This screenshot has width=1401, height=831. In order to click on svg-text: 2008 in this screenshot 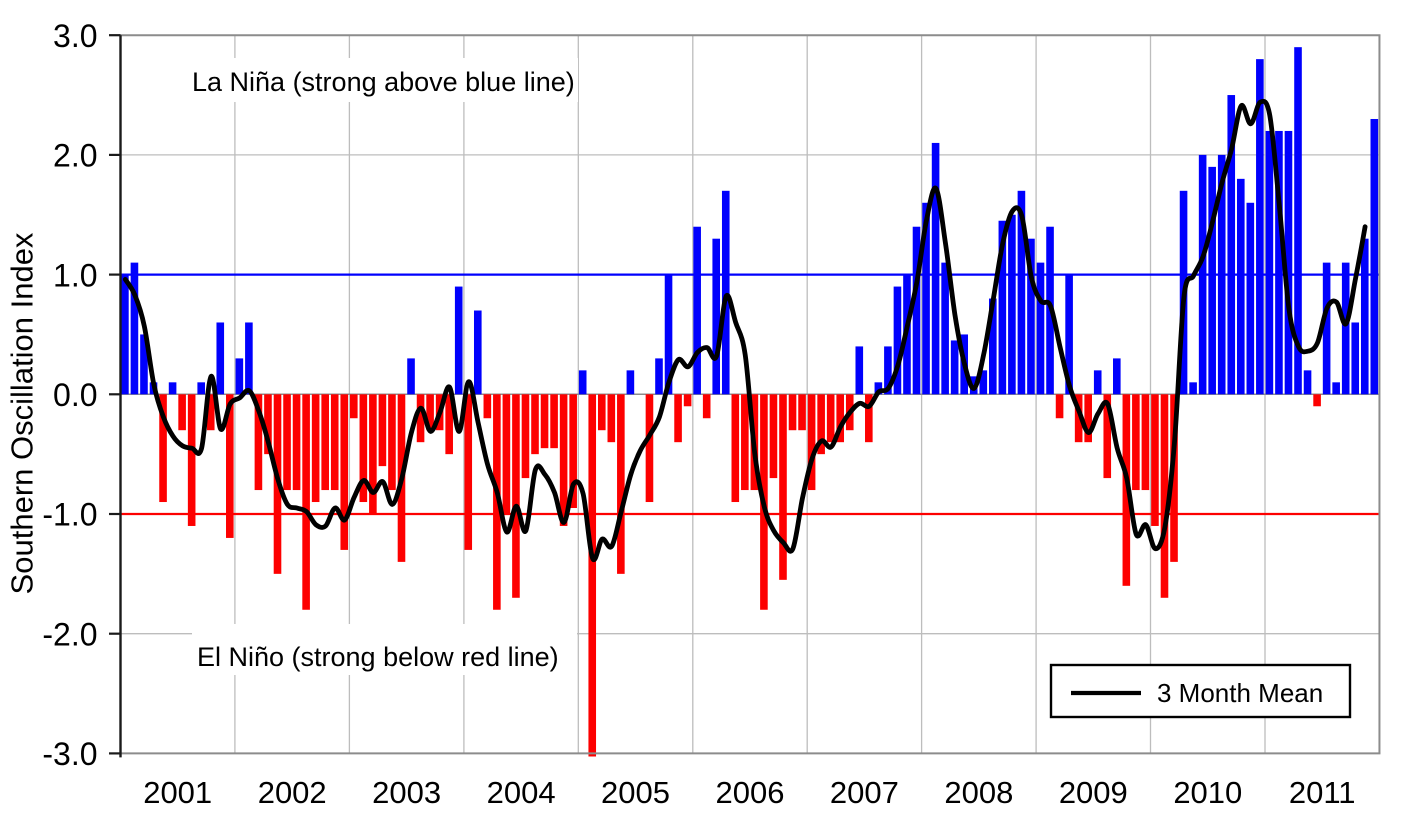, I will do `click(978, 792)`.